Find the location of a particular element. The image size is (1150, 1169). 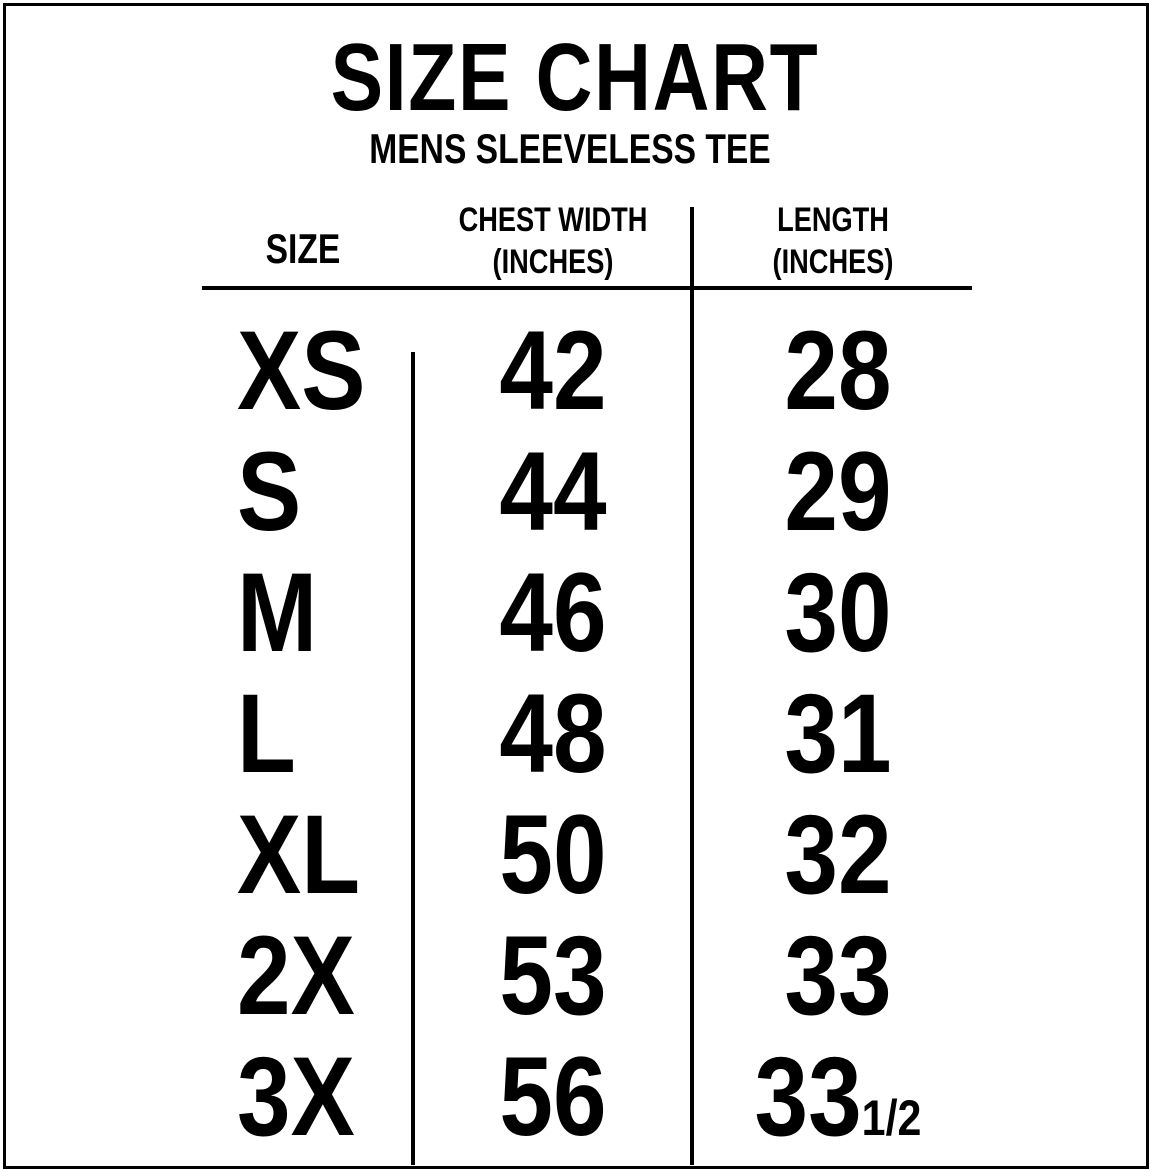

length-cell: 28 is located at coordinates (838, 371).